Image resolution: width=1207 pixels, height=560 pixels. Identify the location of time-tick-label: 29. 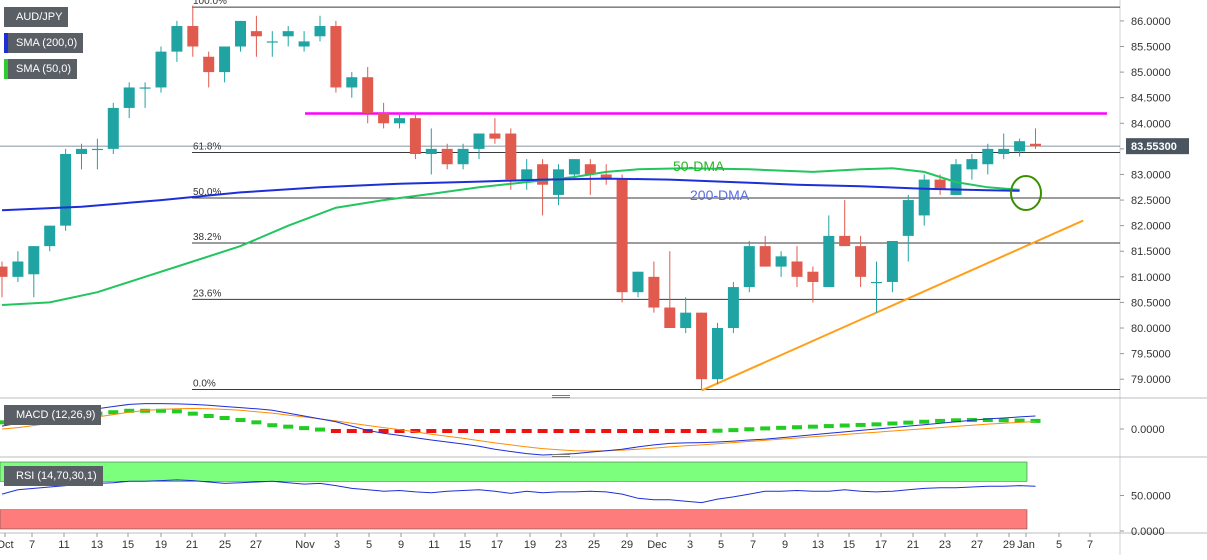
(627, 545).